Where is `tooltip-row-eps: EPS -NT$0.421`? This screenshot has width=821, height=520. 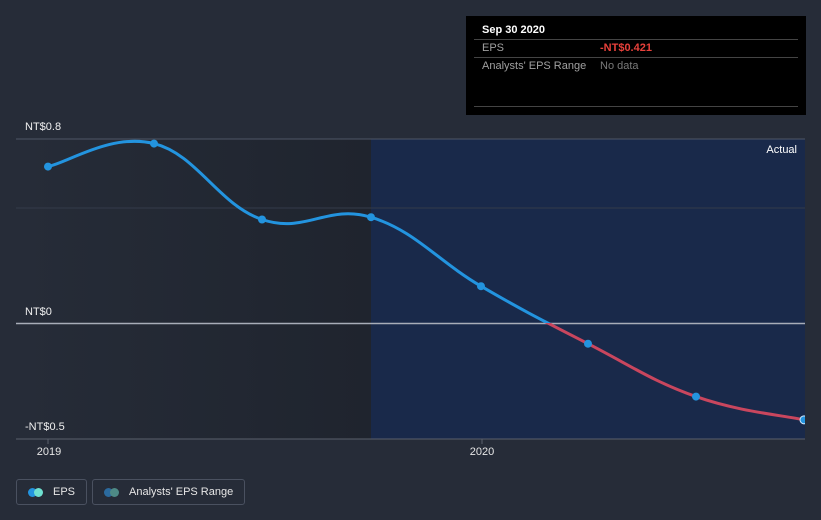
tooltip-row-eps: EPS -NT$0.421 is located at coordinates (636, 48).